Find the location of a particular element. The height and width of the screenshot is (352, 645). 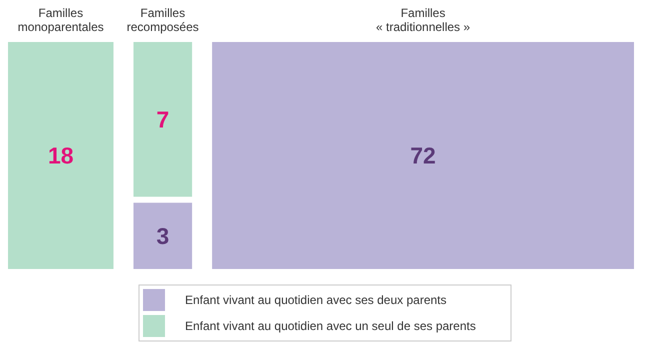

data-label: 3 is located at coordinates (163, 235).